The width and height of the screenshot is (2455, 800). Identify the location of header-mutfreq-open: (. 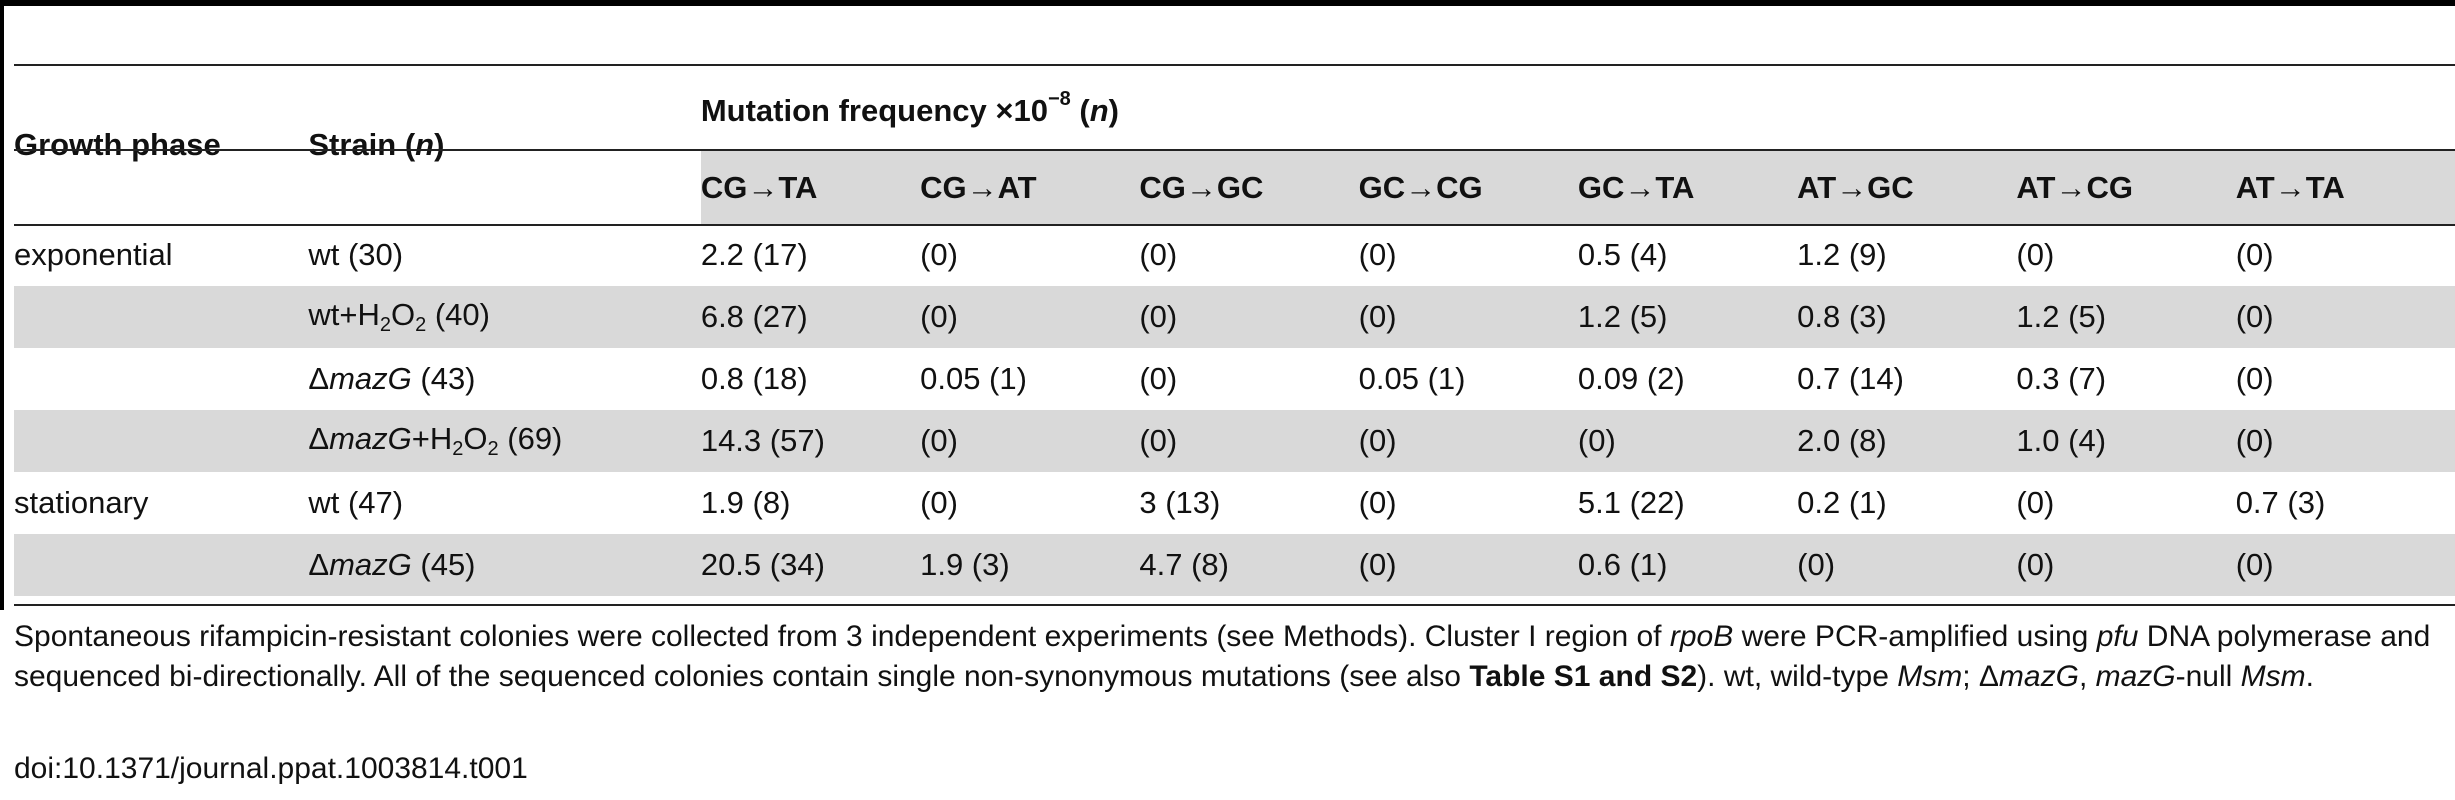
(1080, 110).